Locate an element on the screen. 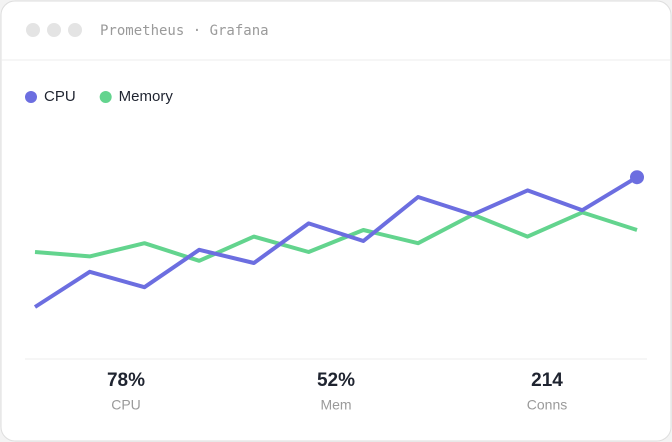 The width and height of the screenshot is (672, 442). stat-value: 78% is located at coordinates (126, 380).